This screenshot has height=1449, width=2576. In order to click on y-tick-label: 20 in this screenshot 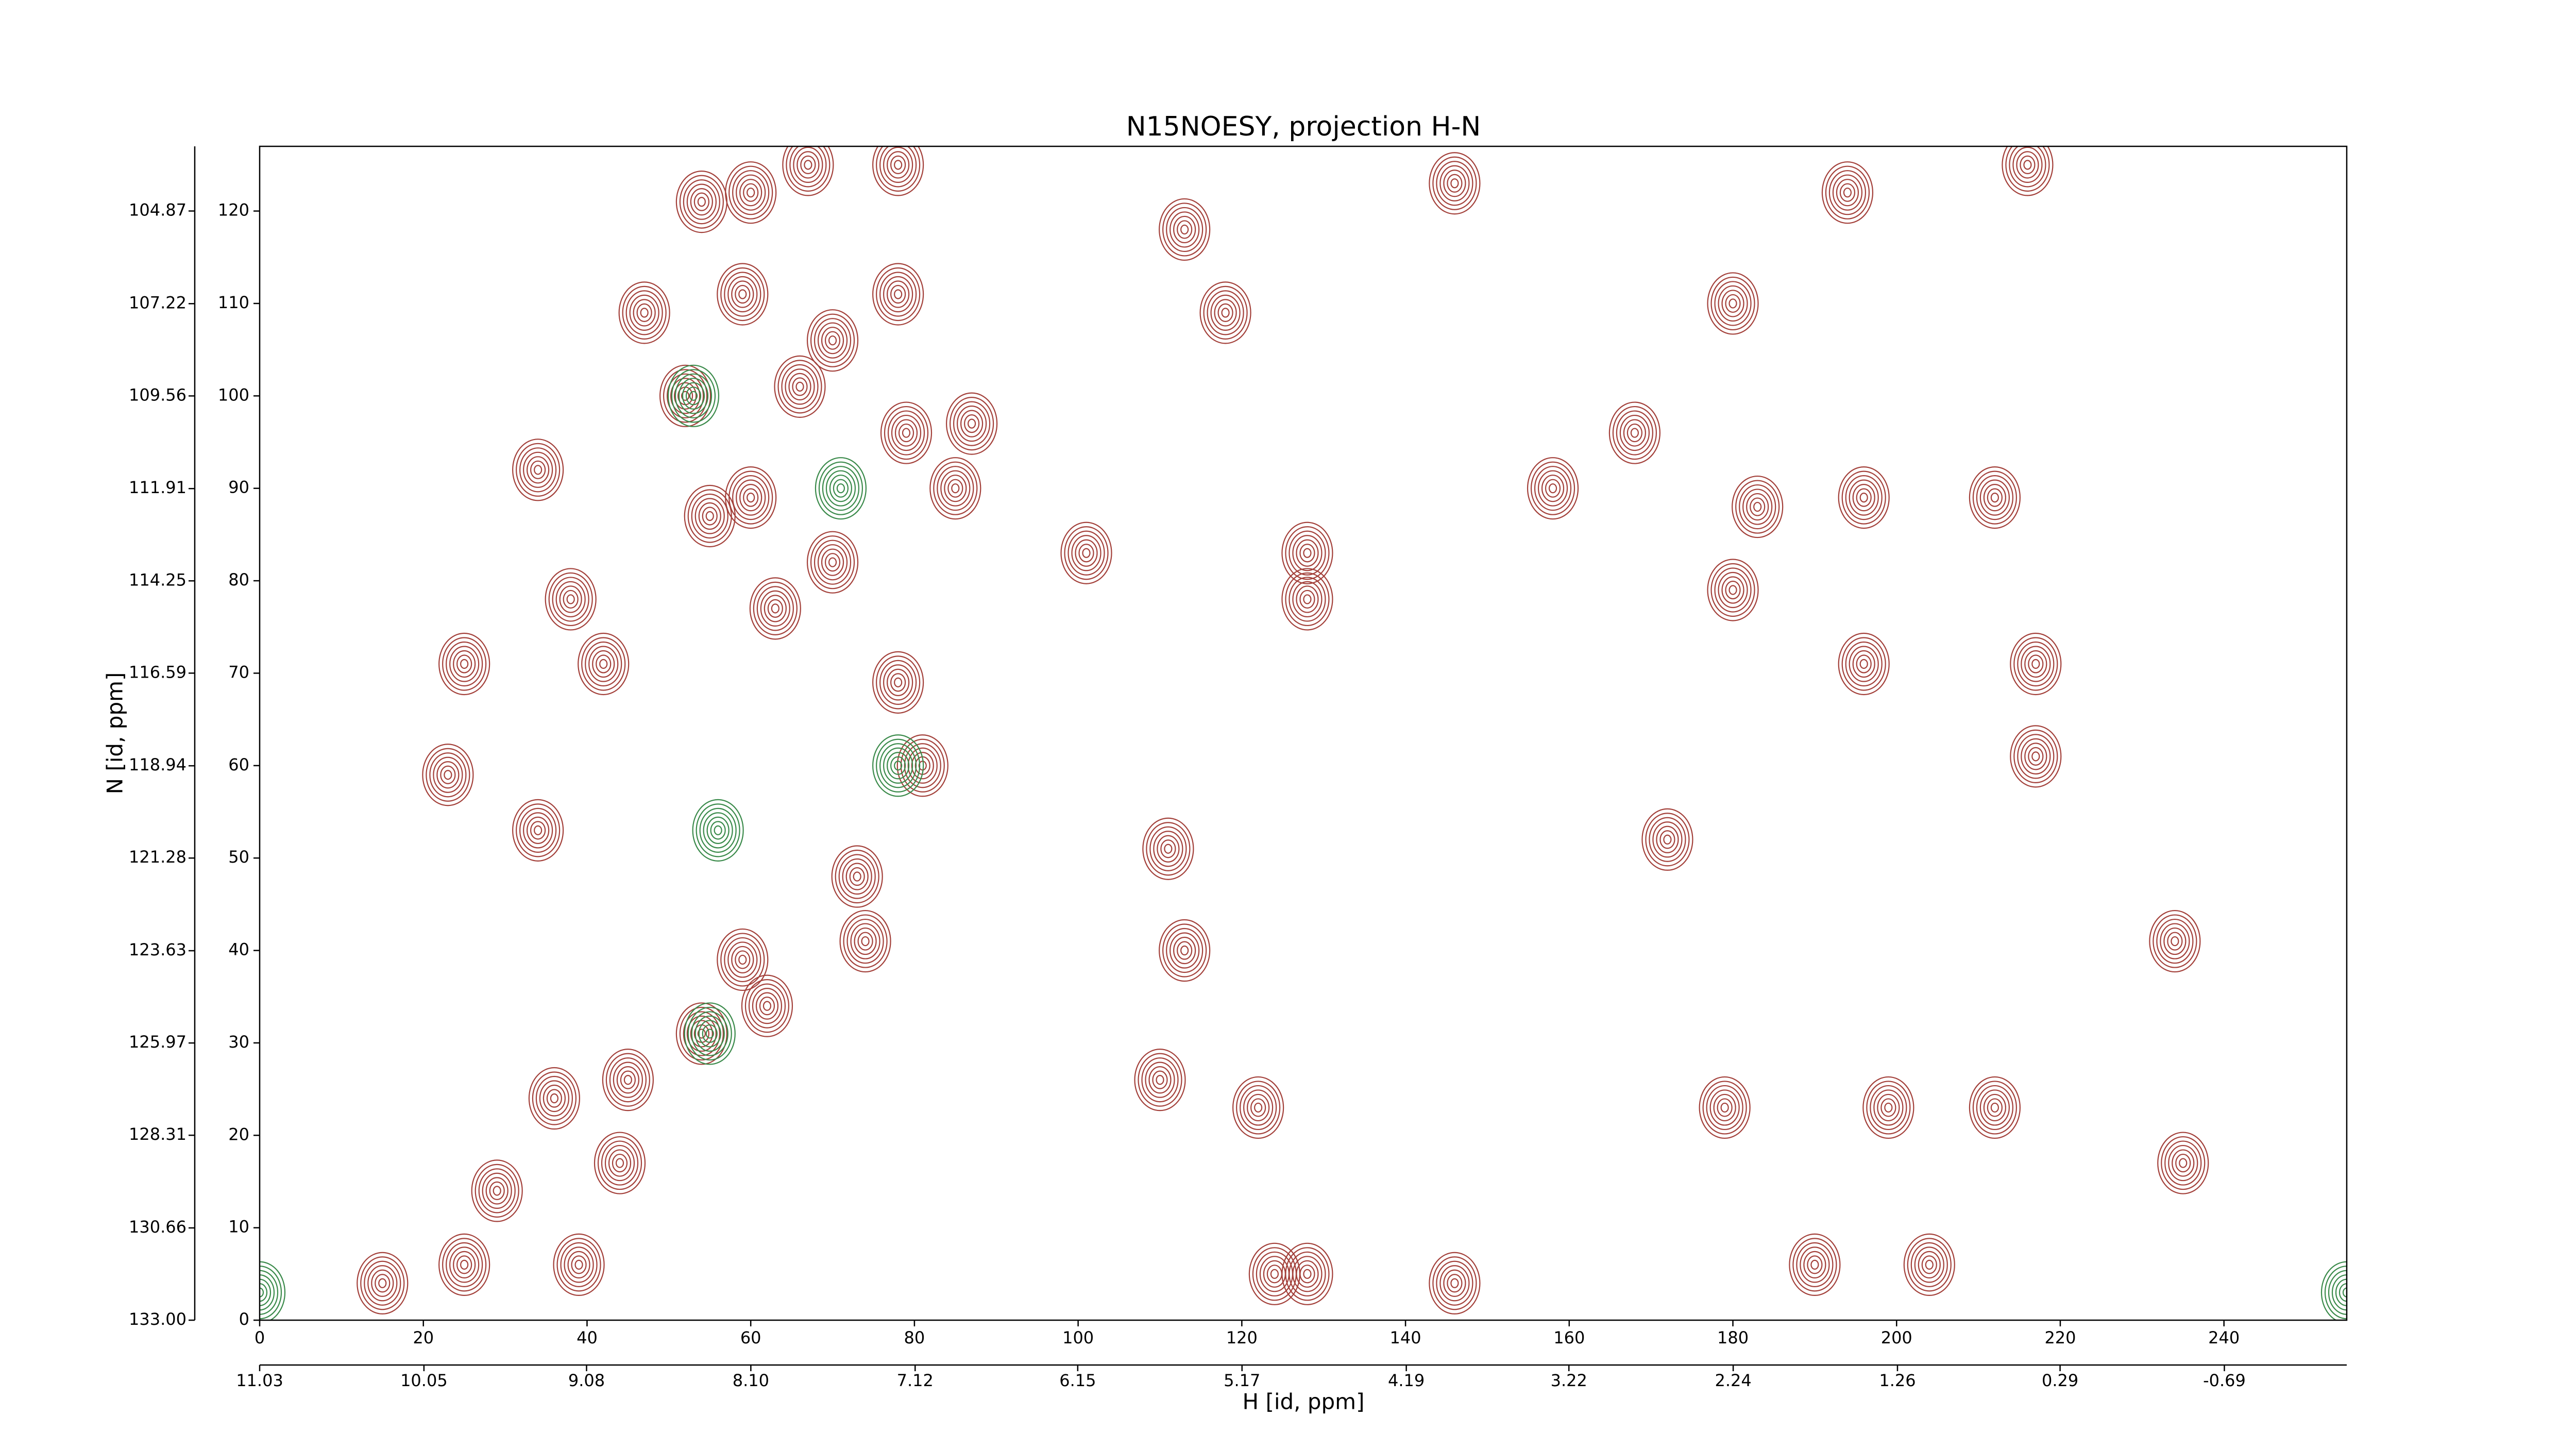, I will do `click(238, 1134)`.